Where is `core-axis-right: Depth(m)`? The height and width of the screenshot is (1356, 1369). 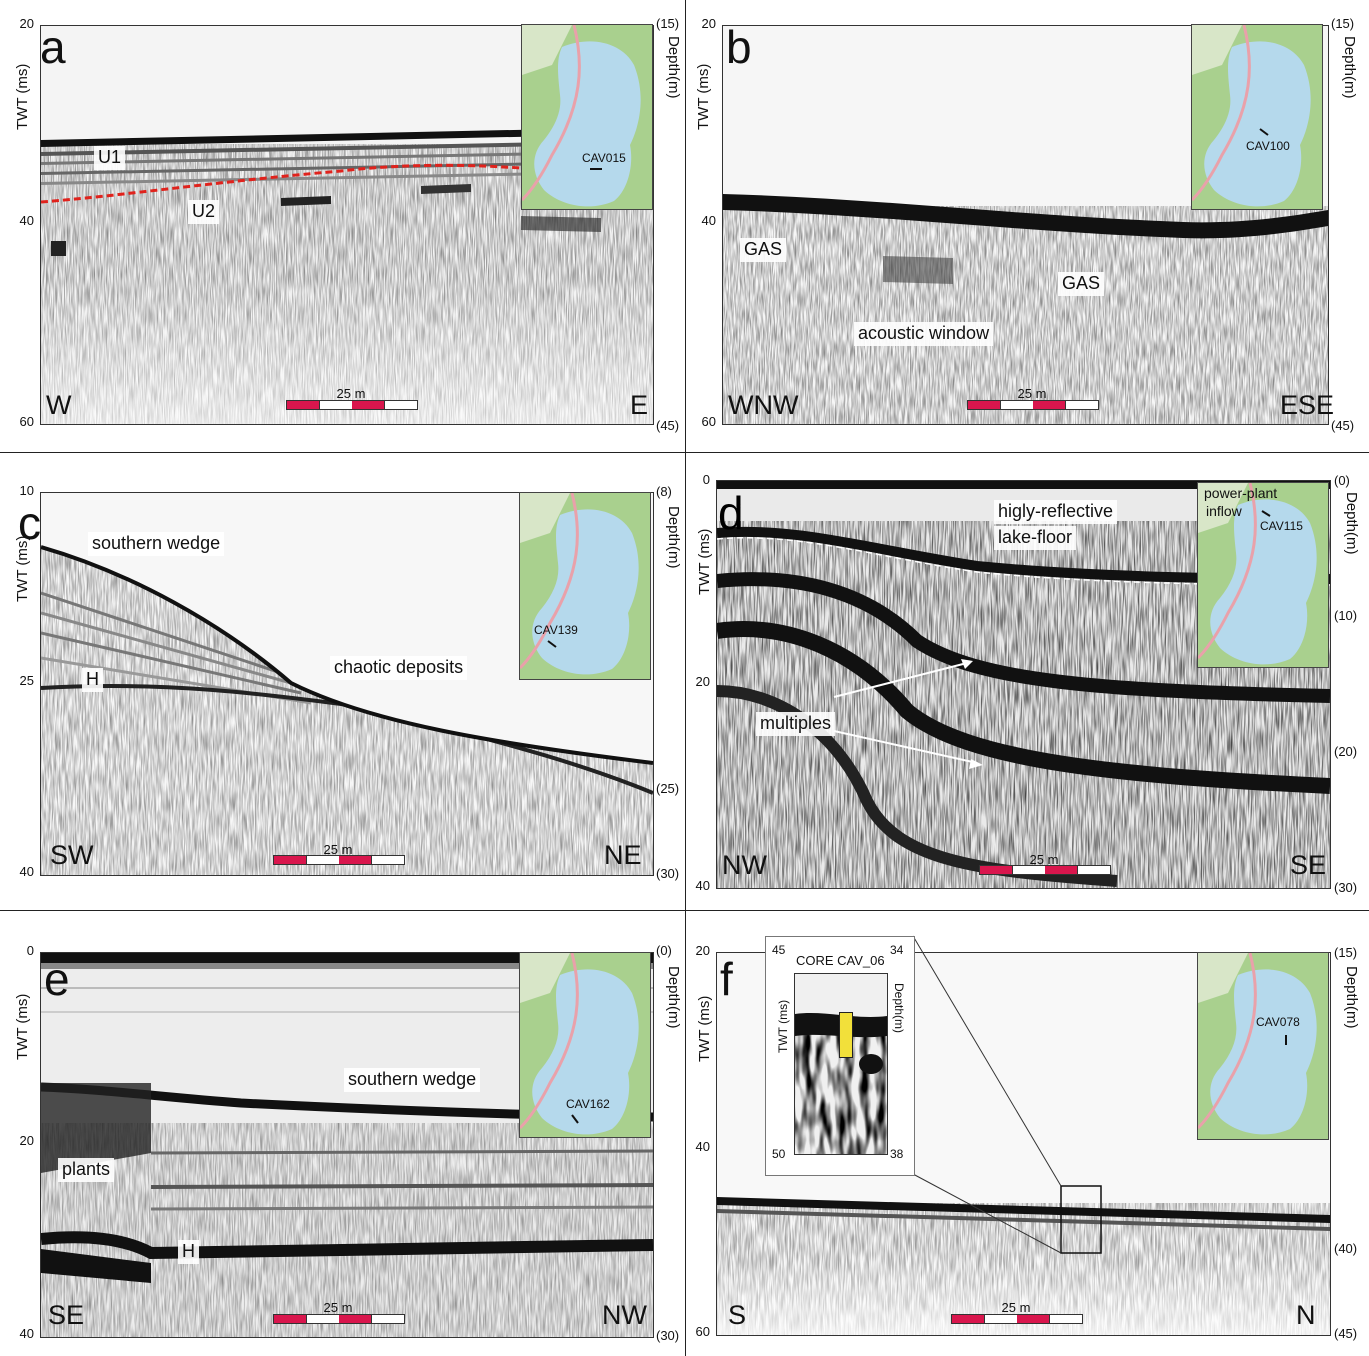 core-axis-right: Depth(m) is located at coordinates (899, 1008).